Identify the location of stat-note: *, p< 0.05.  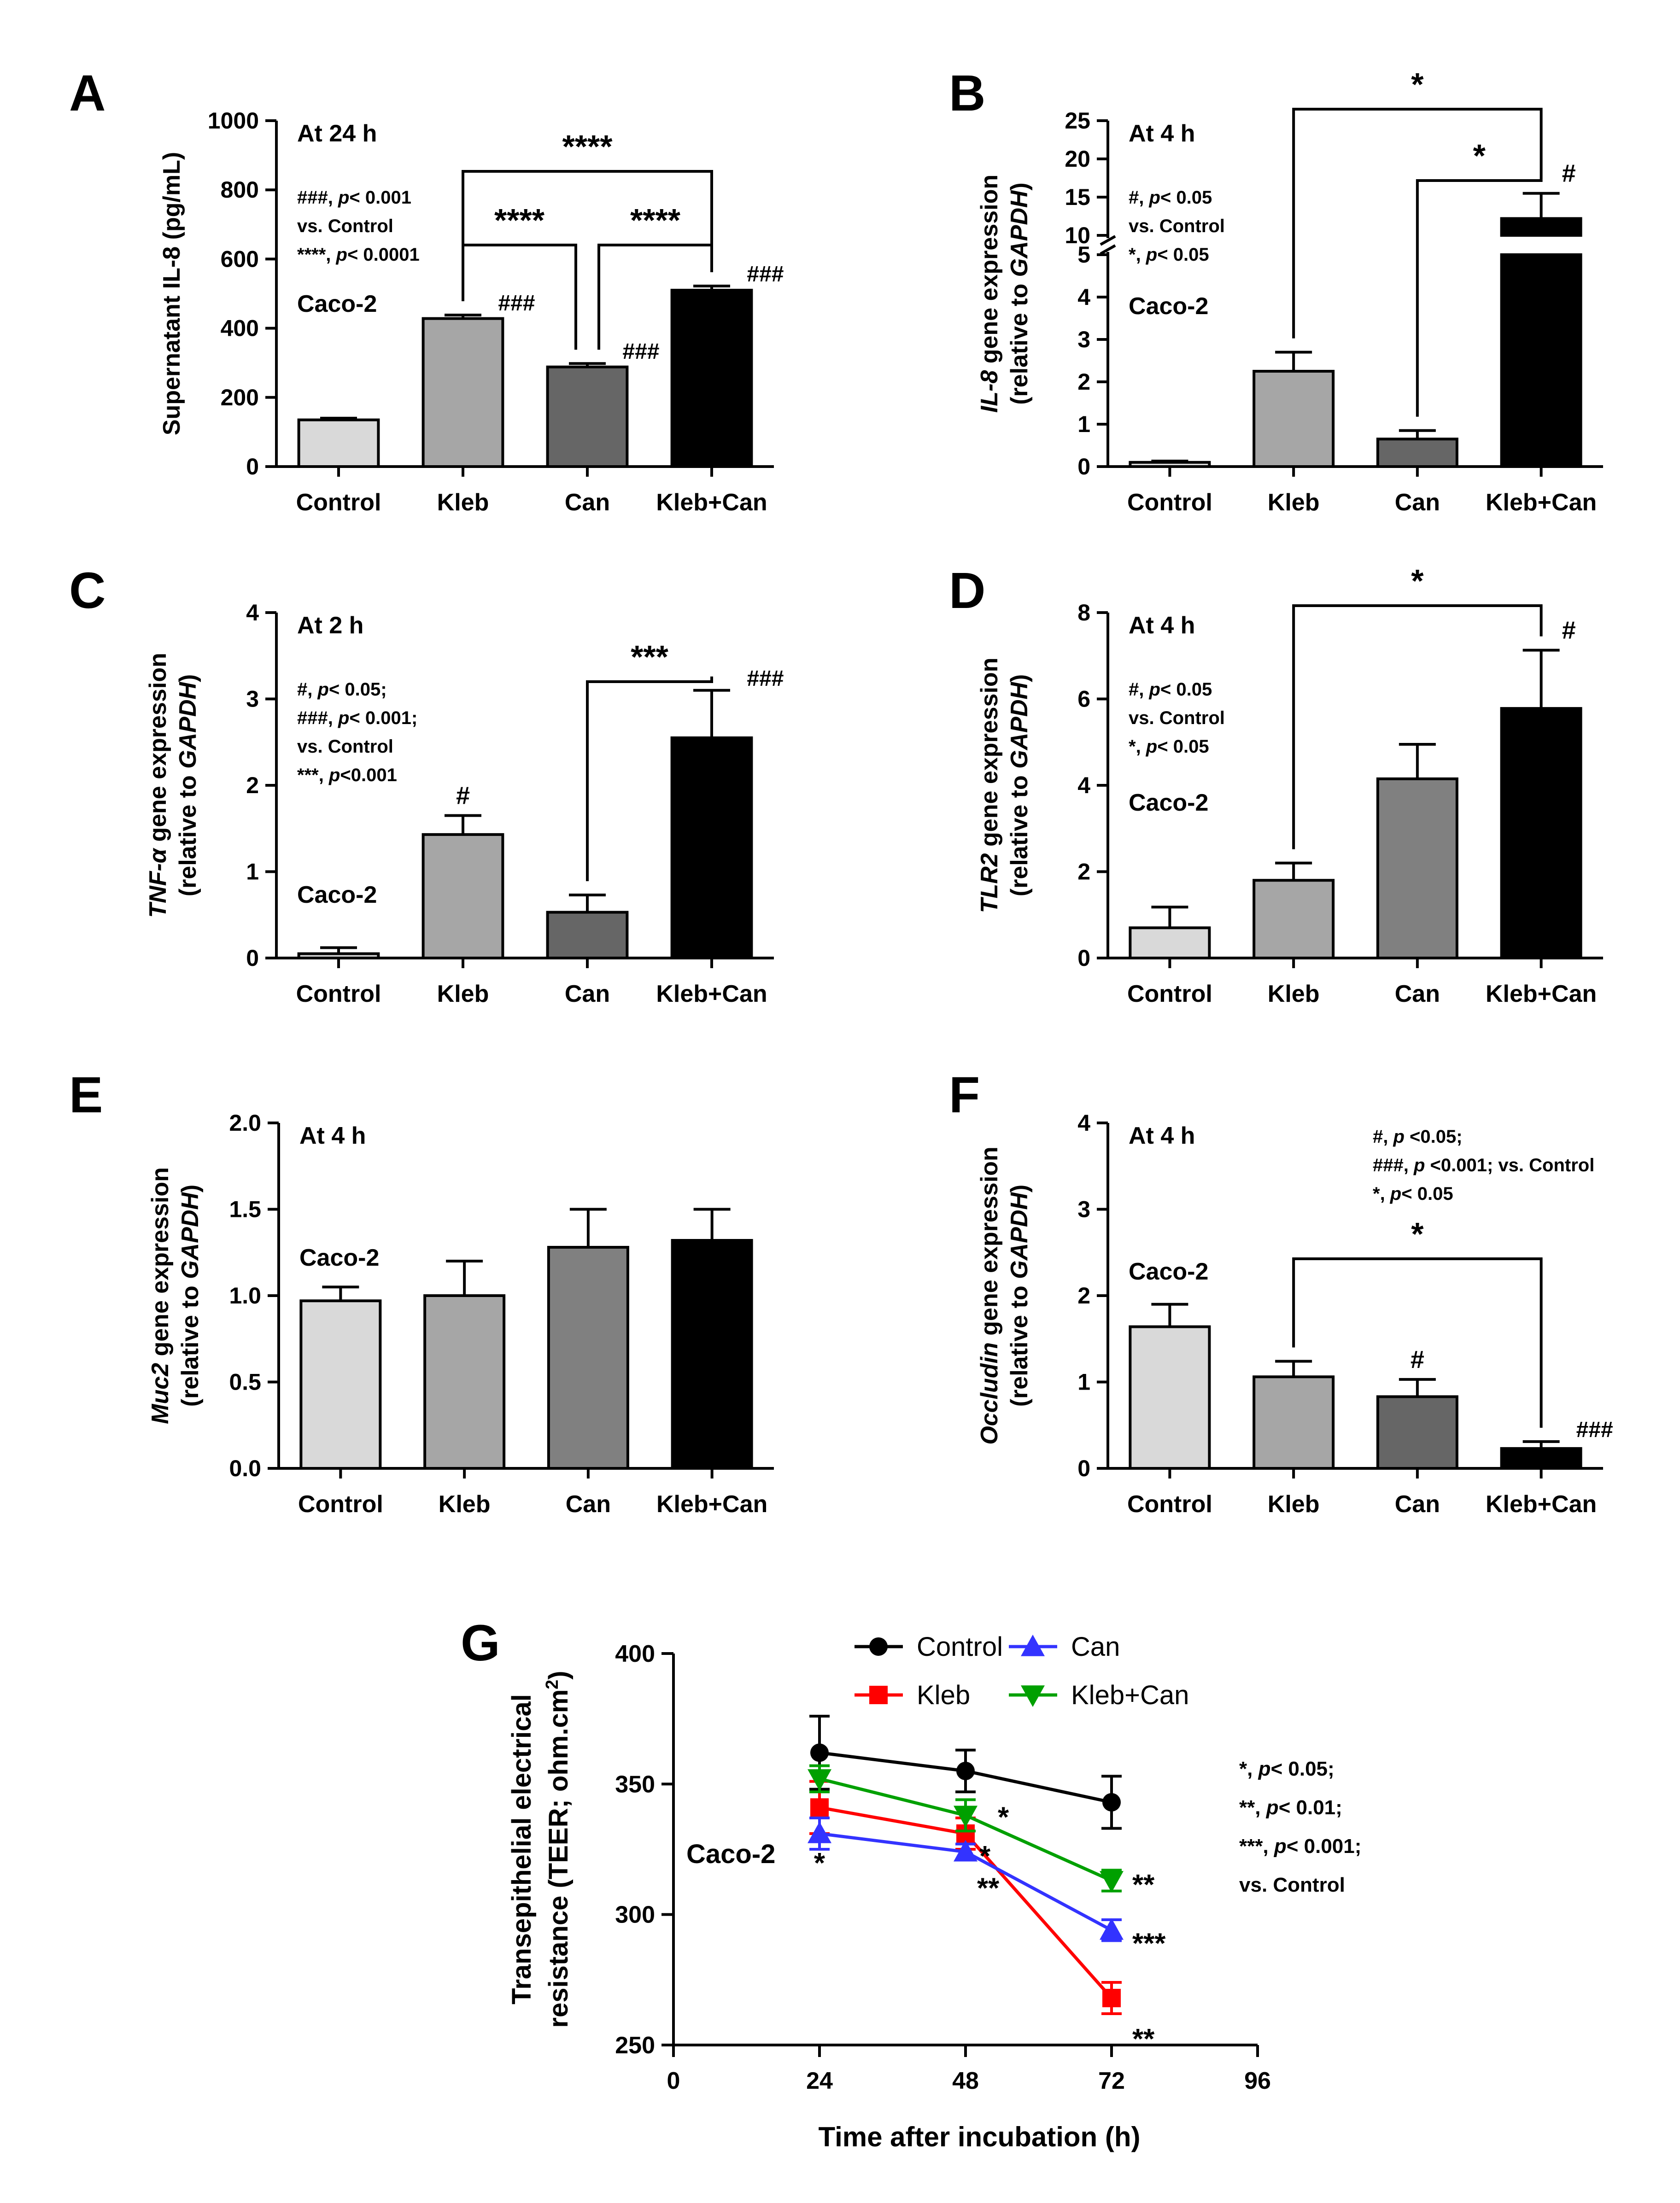
(1413, 1194).